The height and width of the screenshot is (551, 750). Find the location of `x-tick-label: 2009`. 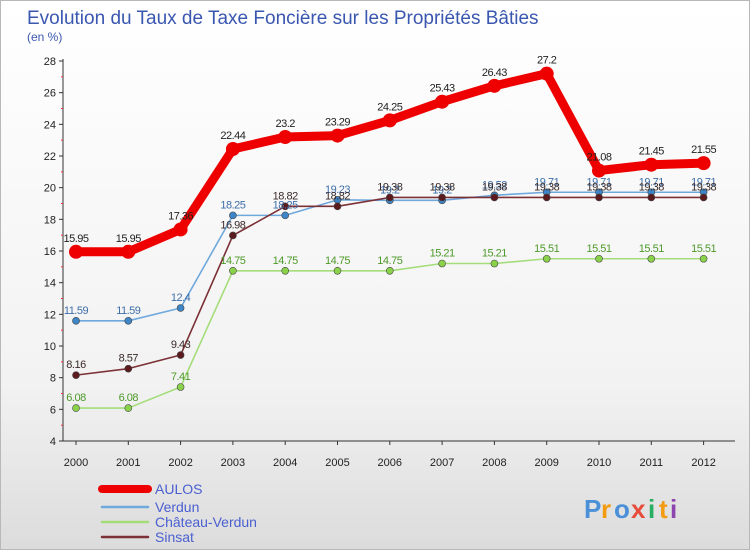

x-tick-label: 2009 is located at coordinates (546, 463).